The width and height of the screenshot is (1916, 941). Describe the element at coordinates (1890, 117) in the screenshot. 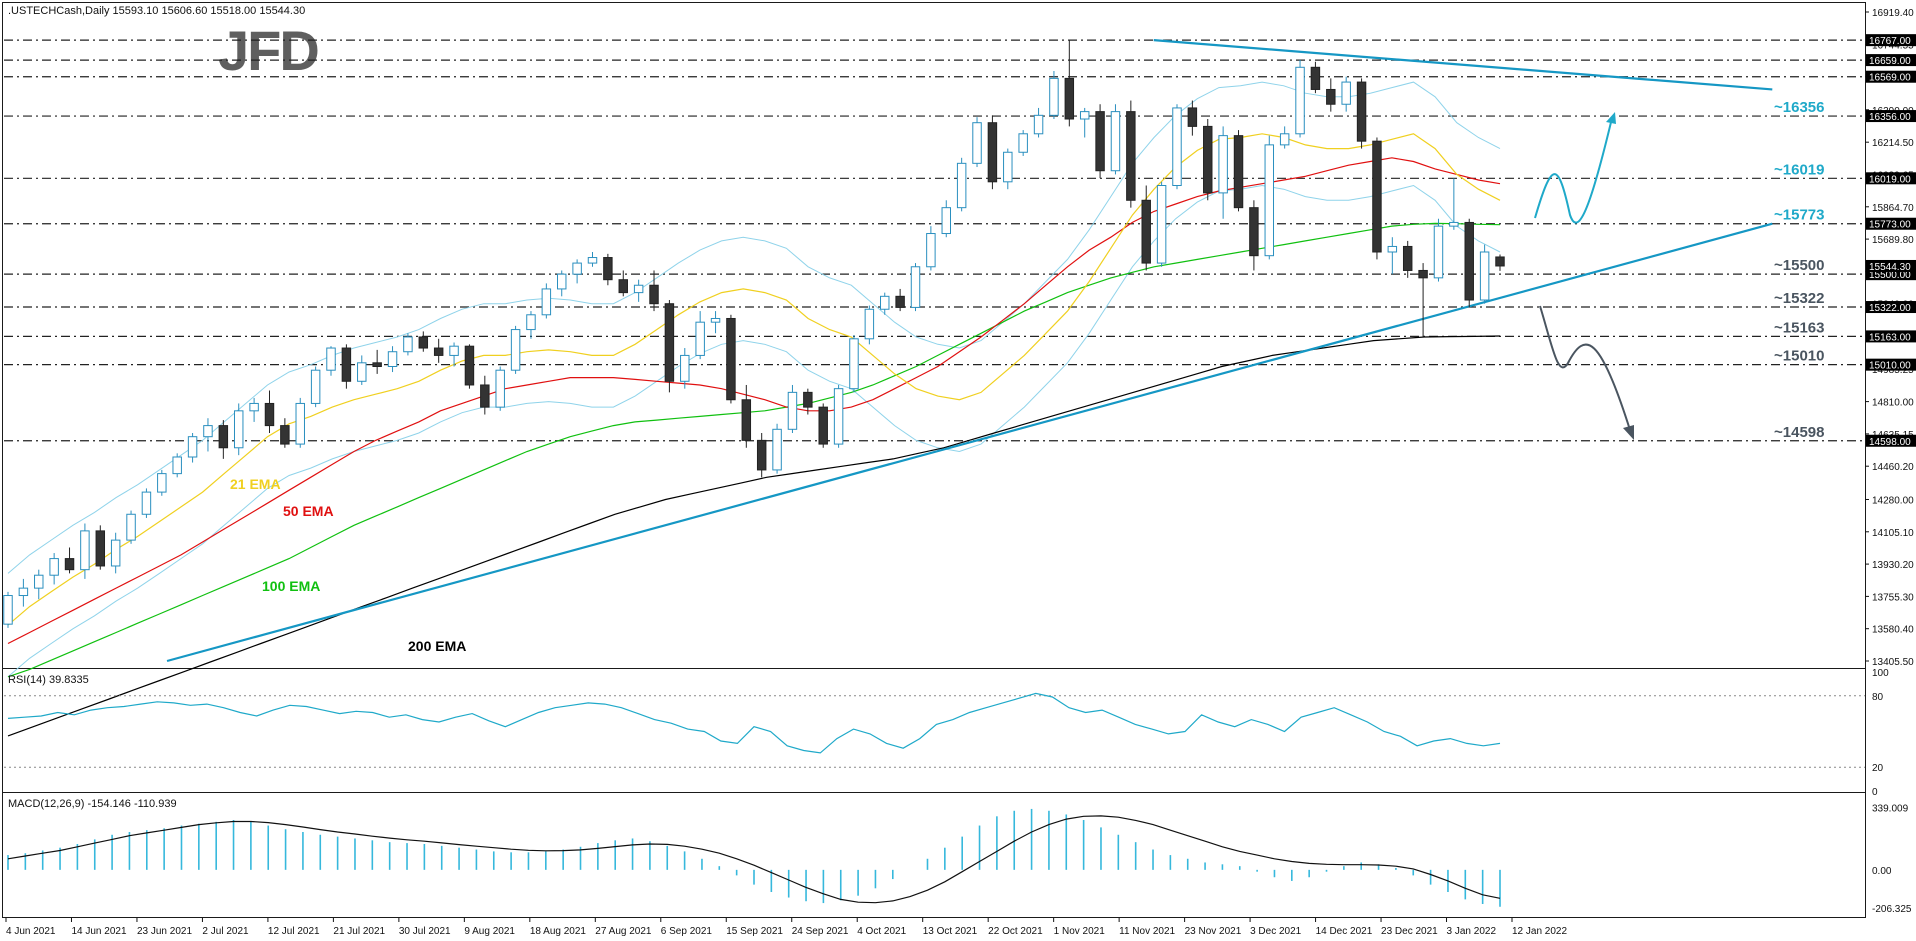

I see `level-price-box-label: 16356.00` at that location.